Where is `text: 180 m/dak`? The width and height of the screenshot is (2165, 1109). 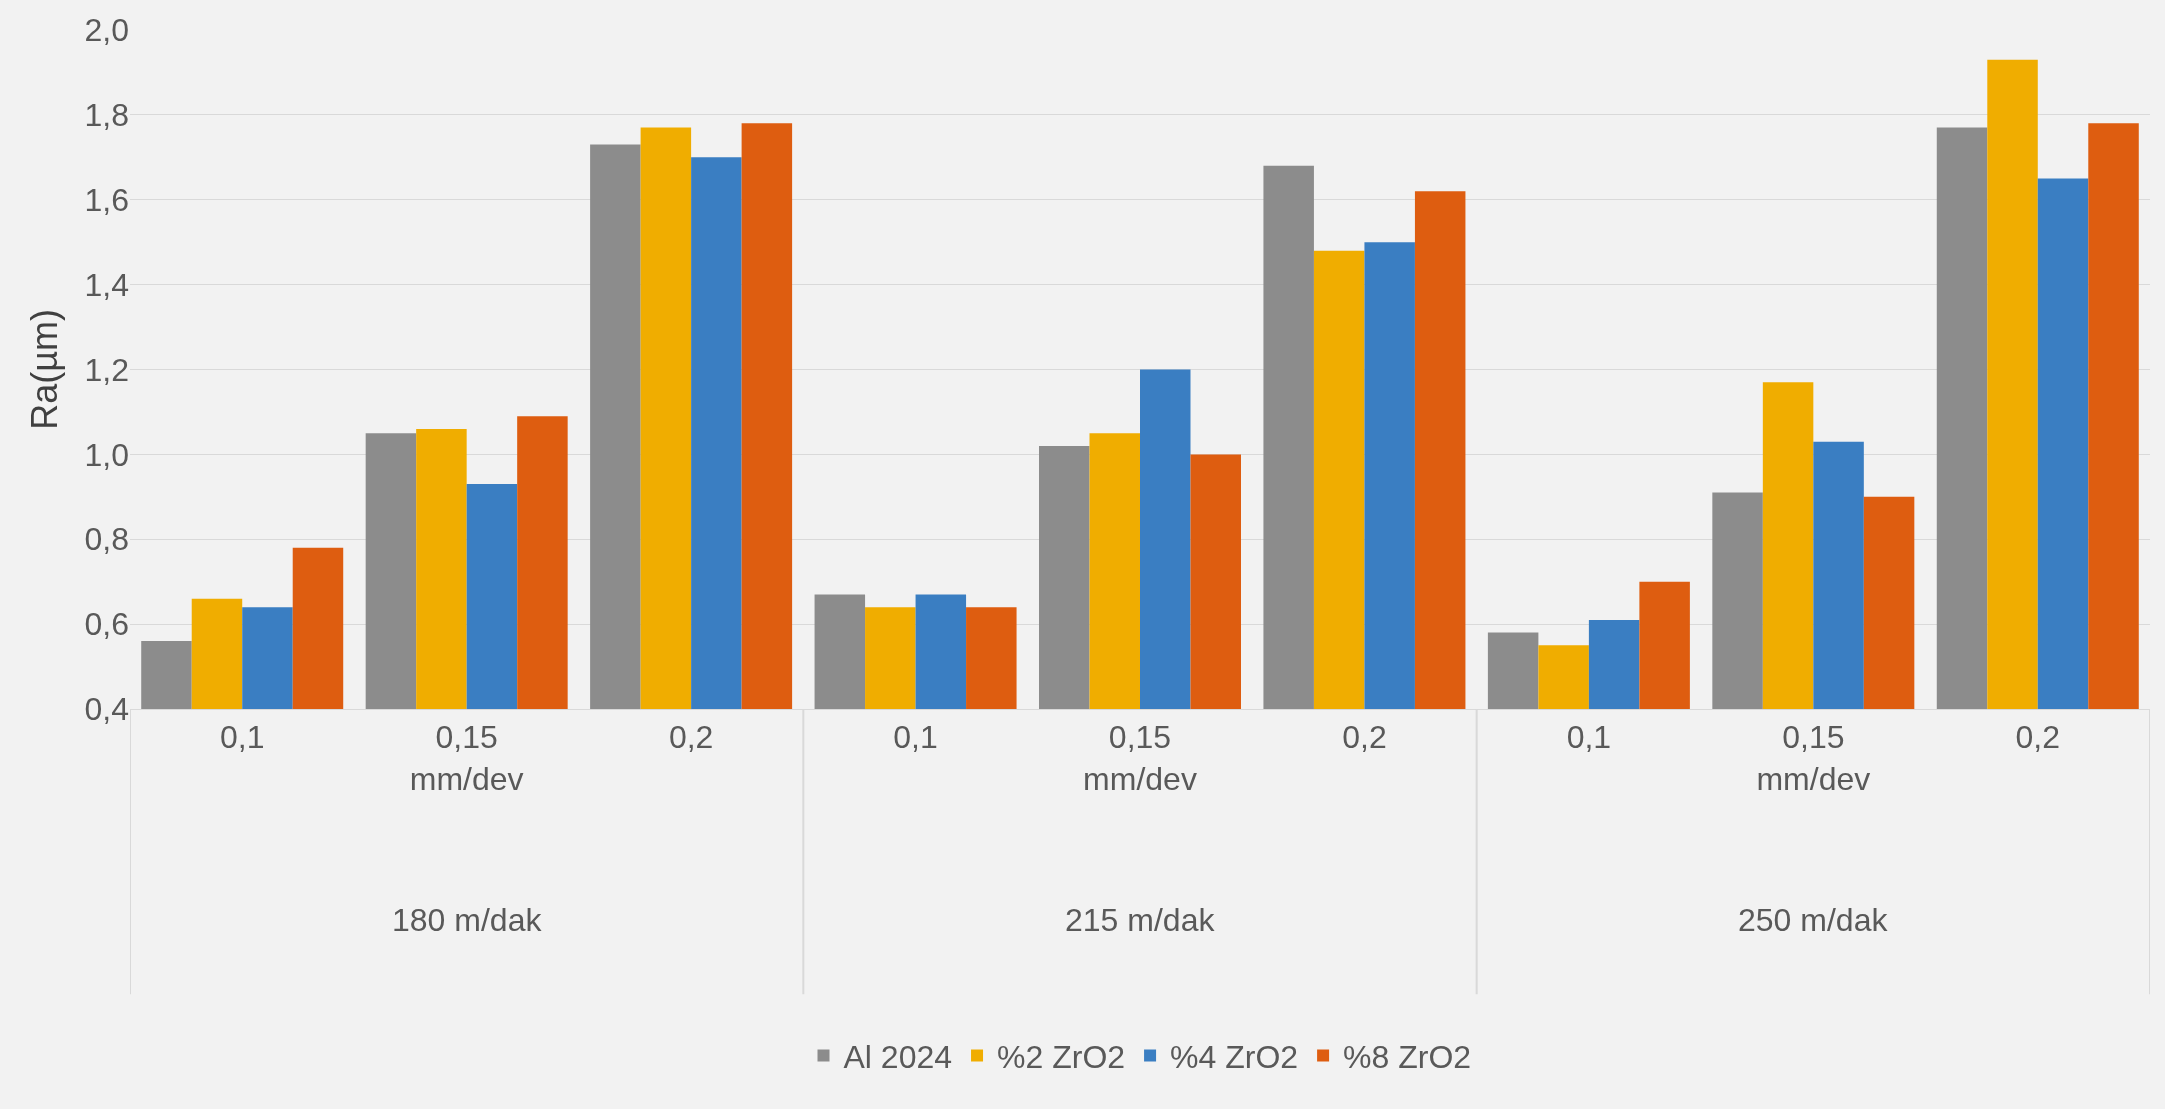 text: 180 m/dak is located at coordinates (467, 920).